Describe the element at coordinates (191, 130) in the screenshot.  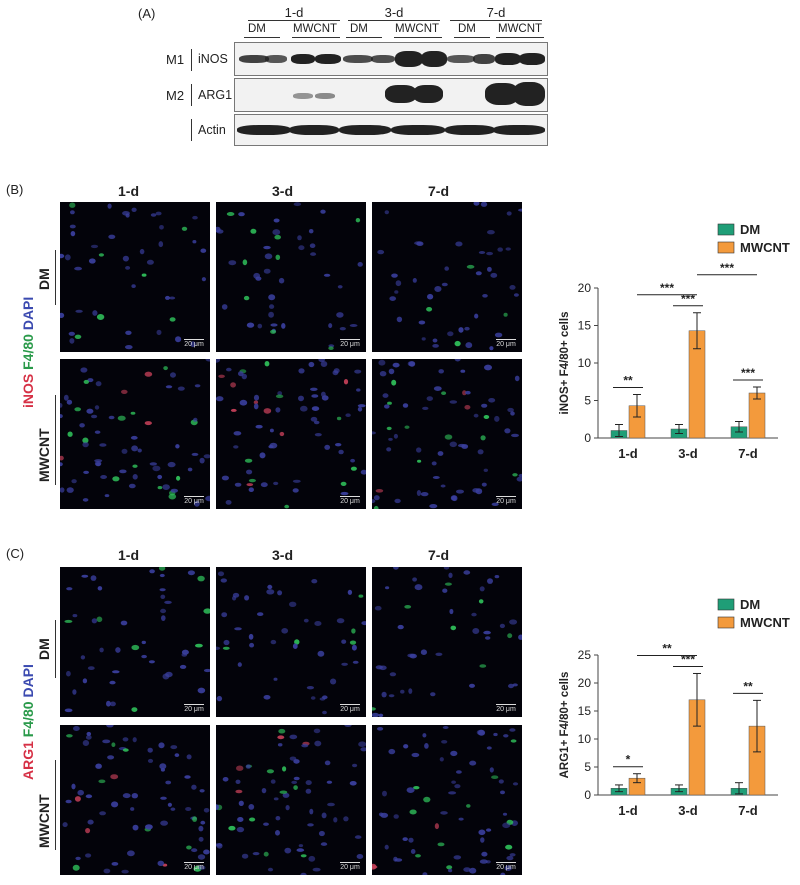
I see `wb-row-divider` at that location.